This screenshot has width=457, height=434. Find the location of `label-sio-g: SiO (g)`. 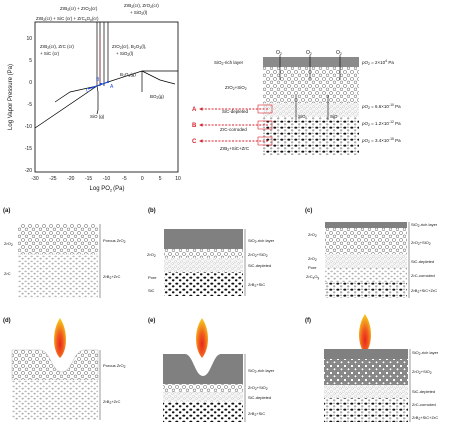

label-sio-g: SiO (g) is located at coordinates (97, 116).